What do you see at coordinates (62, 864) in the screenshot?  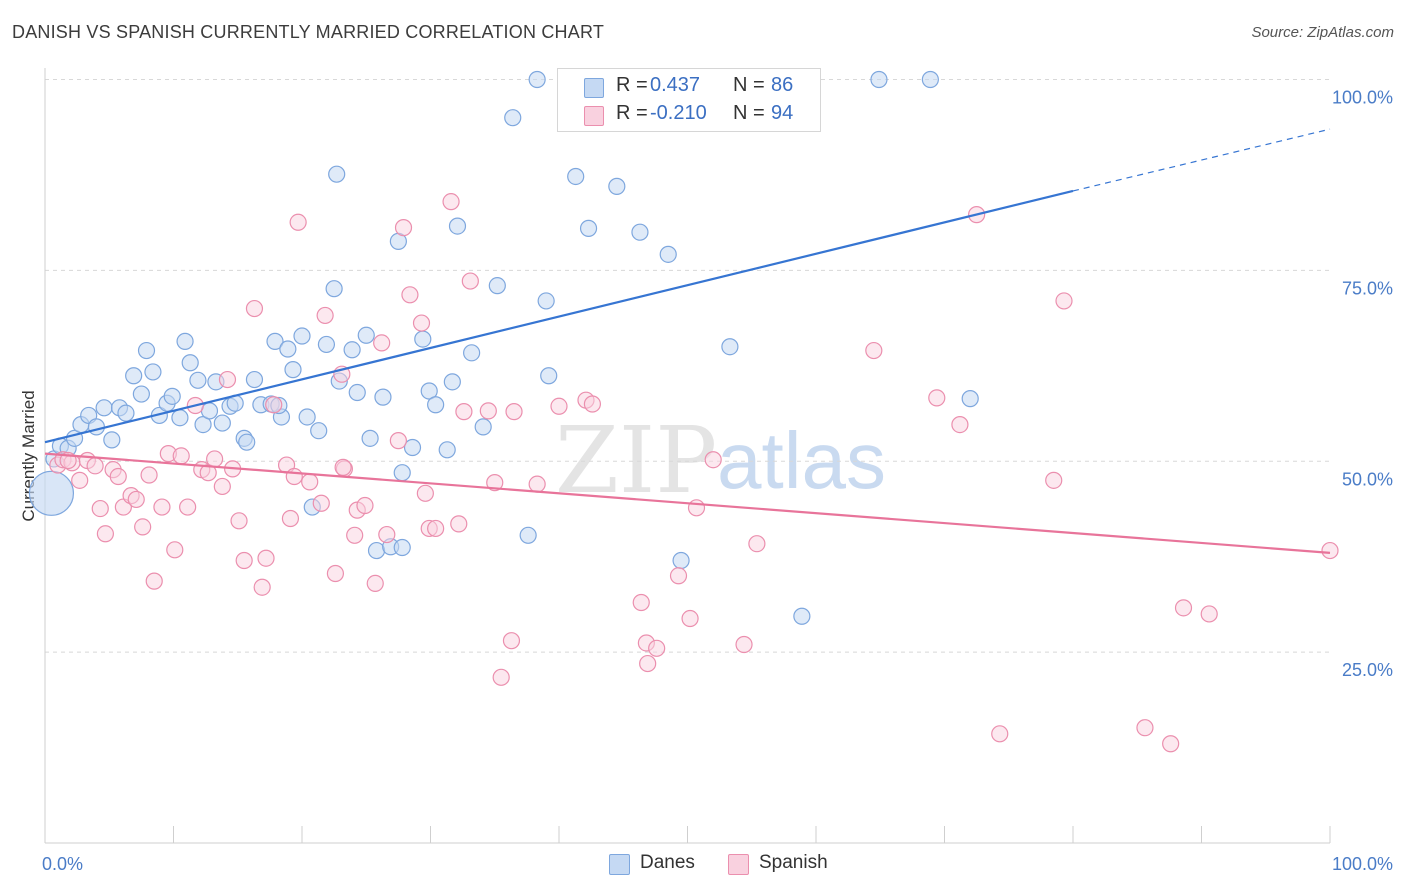 I see `x-tick-label: 0.0%` at bounding box center [62, 864].